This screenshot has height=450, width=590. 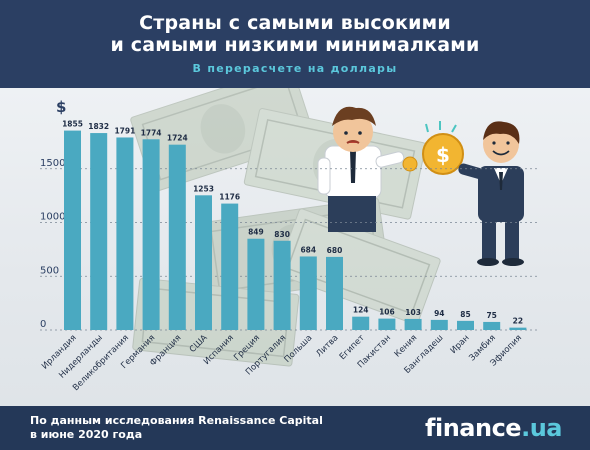 What do you see at coordinates (98, 126) in the screenshot?
I see `data-label: 1832` at bounding box center [98, 126].